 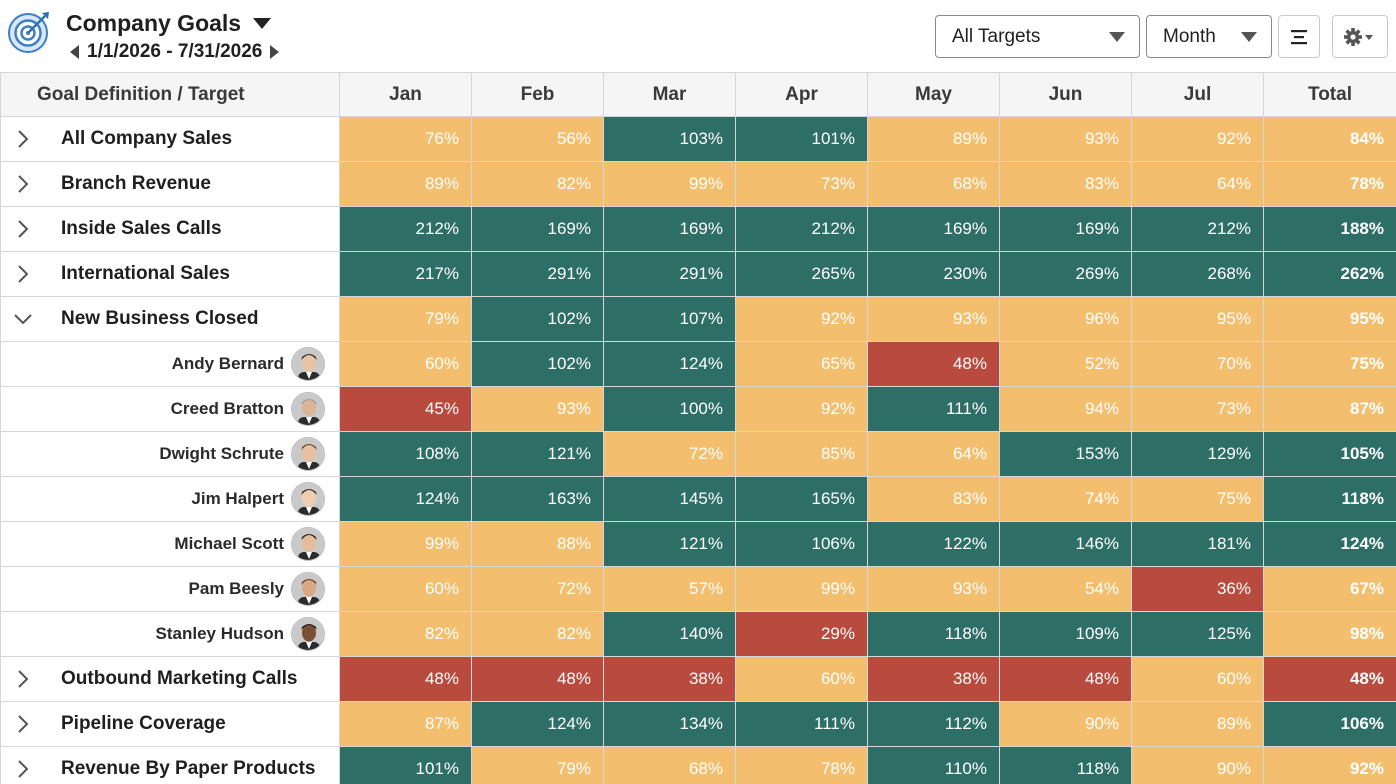 What do you see at coordinates (1329, 454) in the screenshot?
I see `total-cell: 105%` at bounding box center [1329, 454].